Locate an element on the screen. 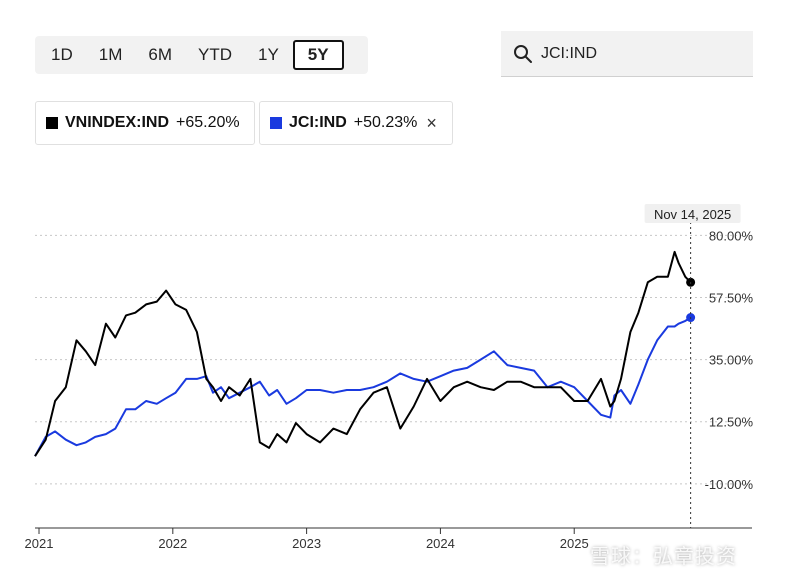 This screenshot has height=581, width=800. x-tick-label: 2024 is located at coordinates (440, 543).